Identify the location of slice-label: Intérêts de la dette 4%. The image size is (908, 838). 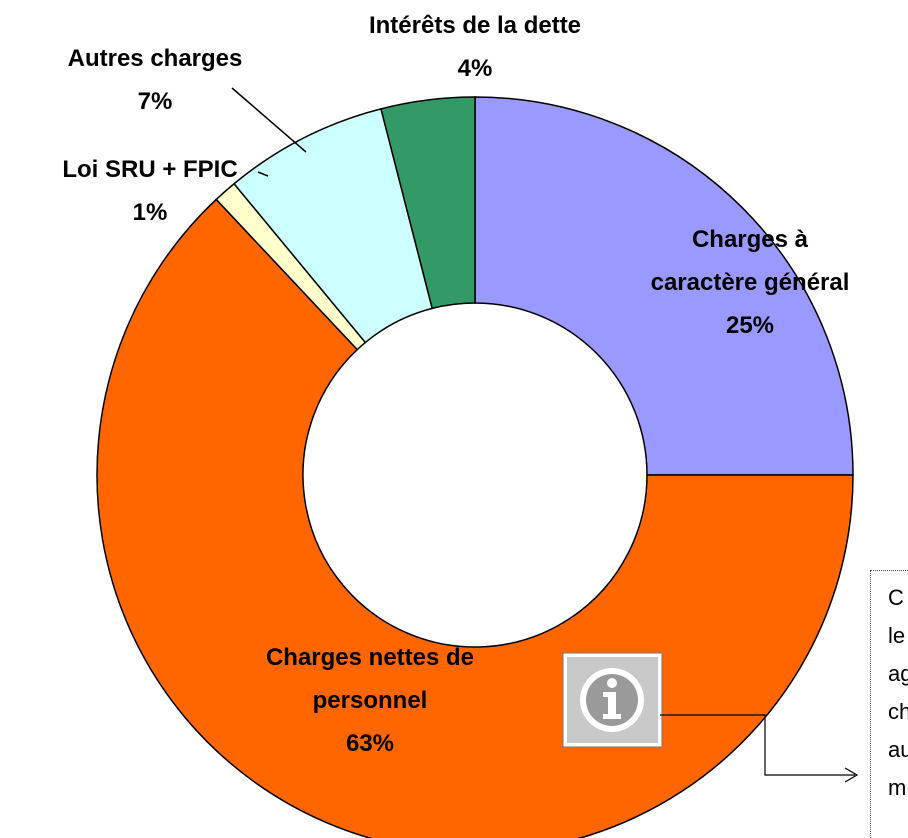
(475, 47).